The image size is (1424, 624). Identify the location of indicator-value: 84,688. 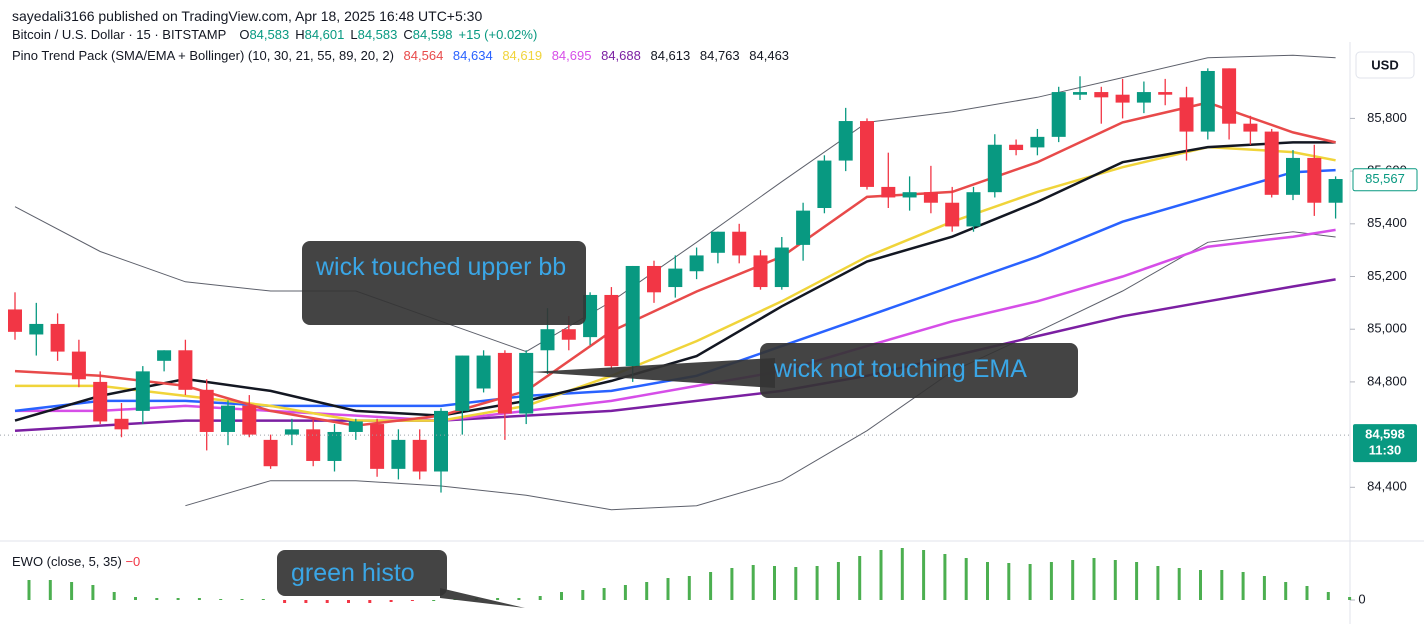
(621, 55).